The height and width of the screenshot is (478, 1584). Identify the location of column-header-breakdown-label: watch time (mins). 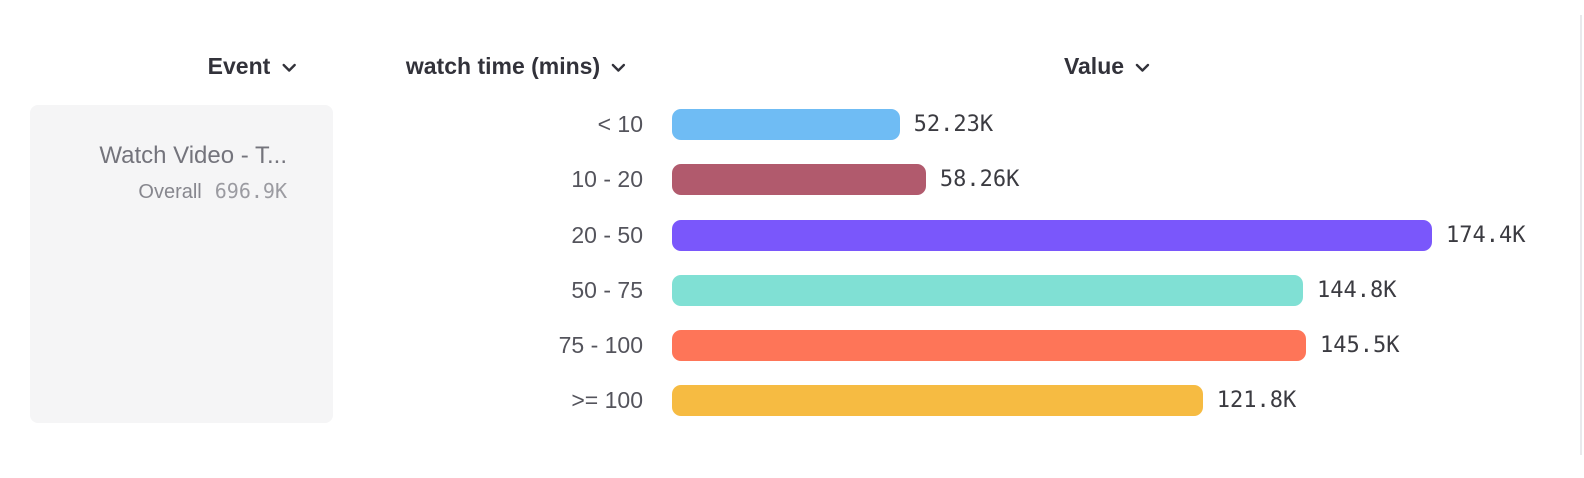
(503, 66).